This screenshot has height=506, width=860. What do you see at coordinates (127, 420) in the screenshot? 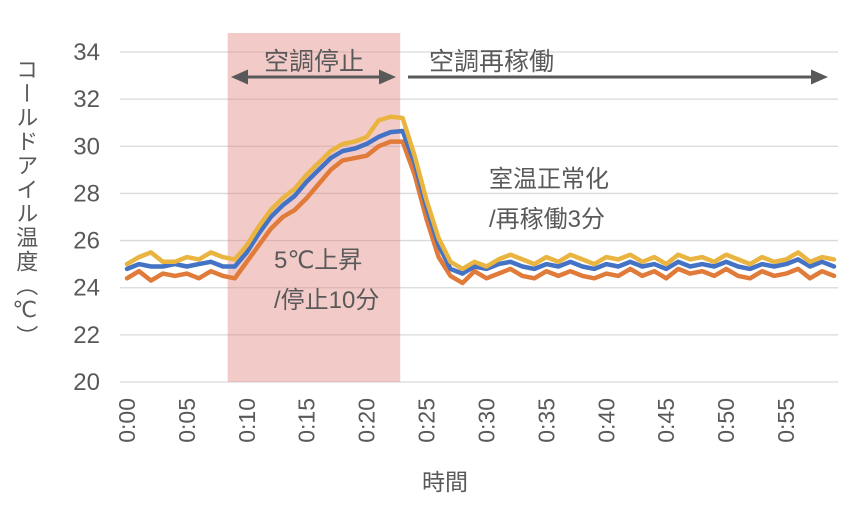
I see `x-tick-label: 0:00` at bounding box center [127, 420].